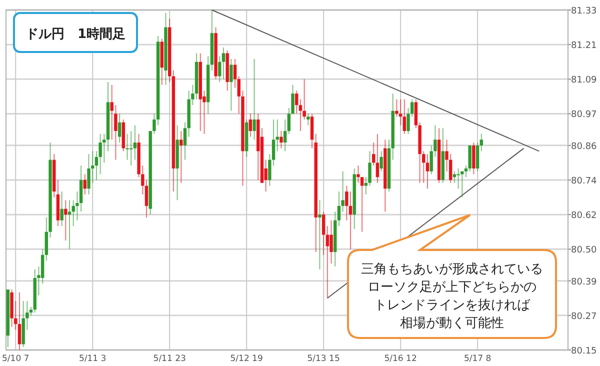  What do you see at coordinates (584, 81) in the screenshot?
I see `y-tick-label: 81.09` at bounding box center [584, 81].